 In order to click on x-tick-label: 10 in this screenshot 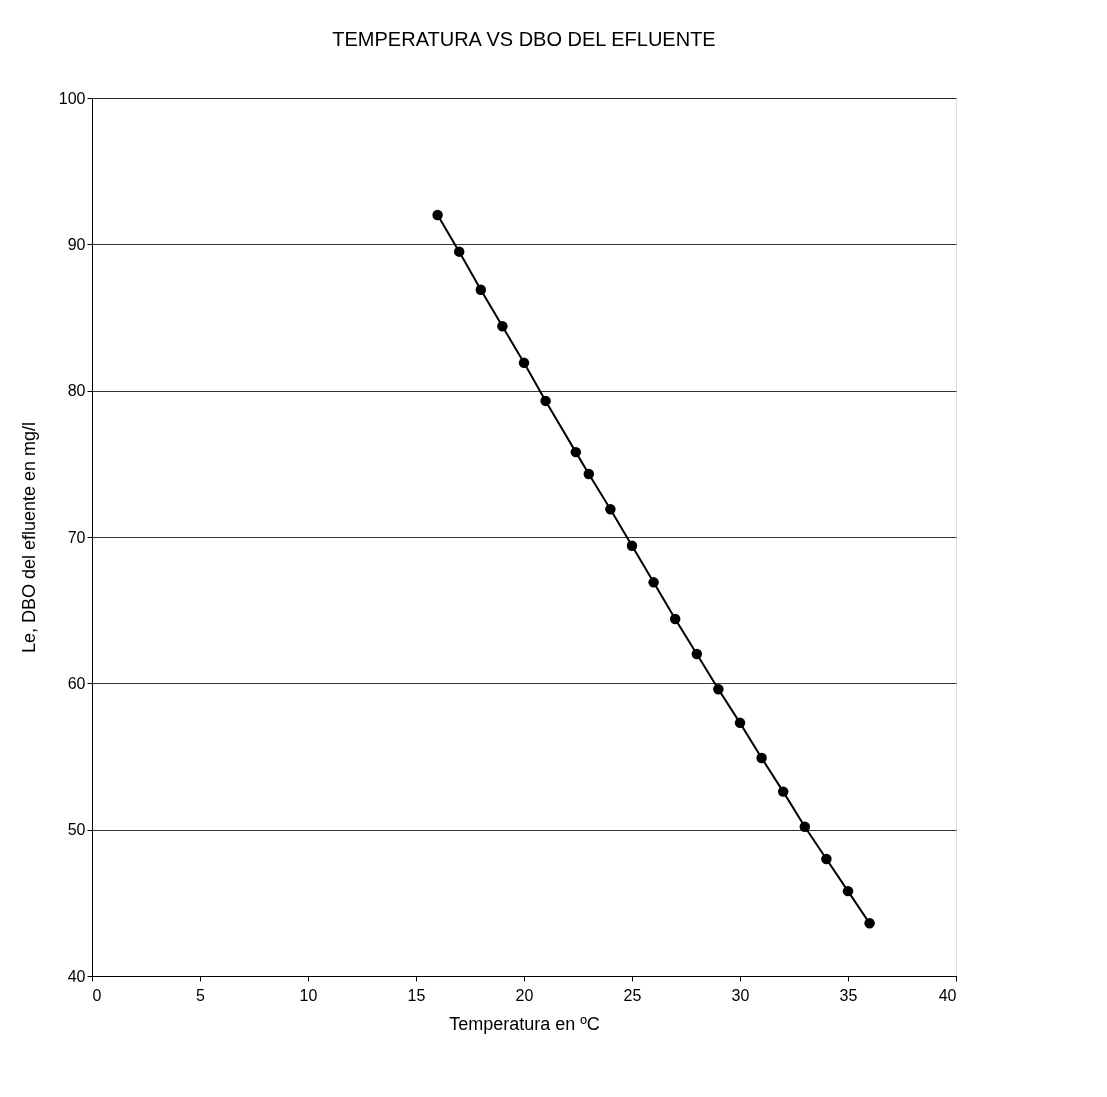, I will do `click(308, 995)`.